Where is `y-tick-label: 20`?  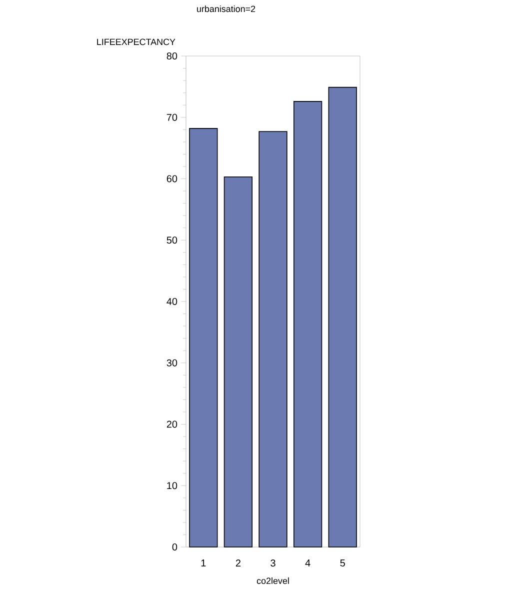
y-tick-label: 20 is located at coordinates (172, 424).